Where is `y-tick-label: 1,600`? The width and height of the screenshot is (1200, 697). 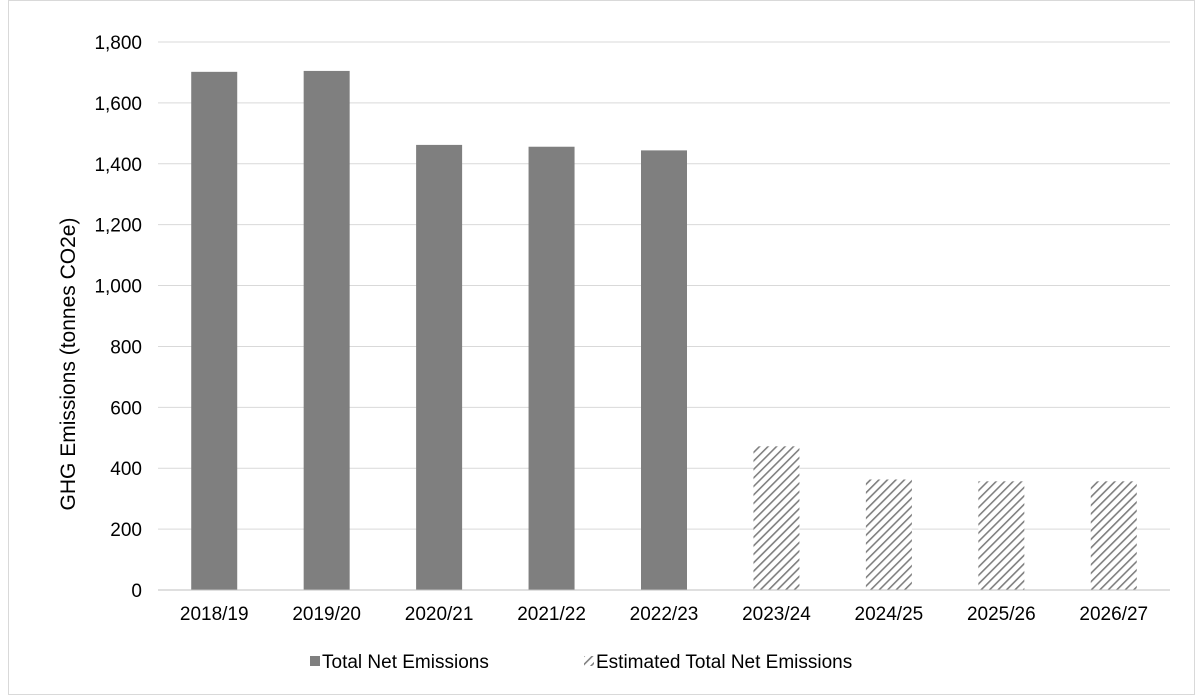
y-tick-label: 1,600 is located at coordinates (118, 104).